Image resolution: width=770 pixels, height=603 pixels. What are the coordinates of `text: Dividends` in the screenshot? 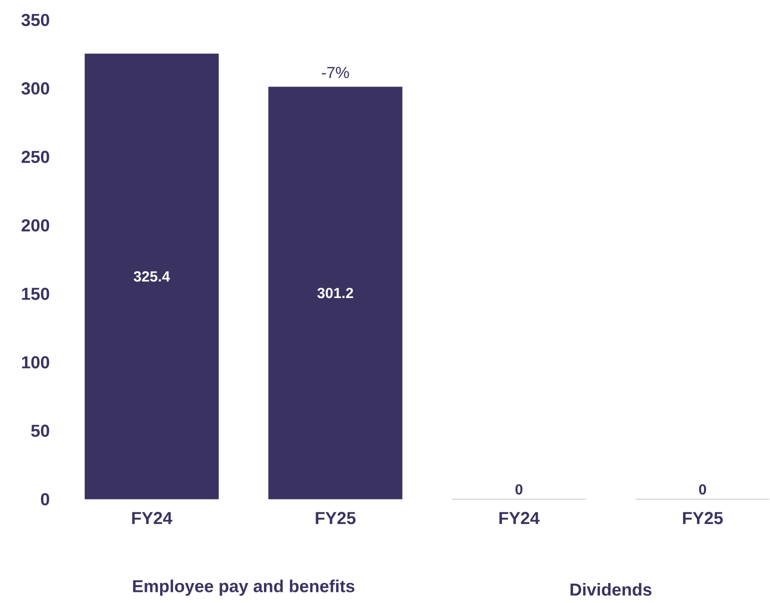 It's located at (611, 589).